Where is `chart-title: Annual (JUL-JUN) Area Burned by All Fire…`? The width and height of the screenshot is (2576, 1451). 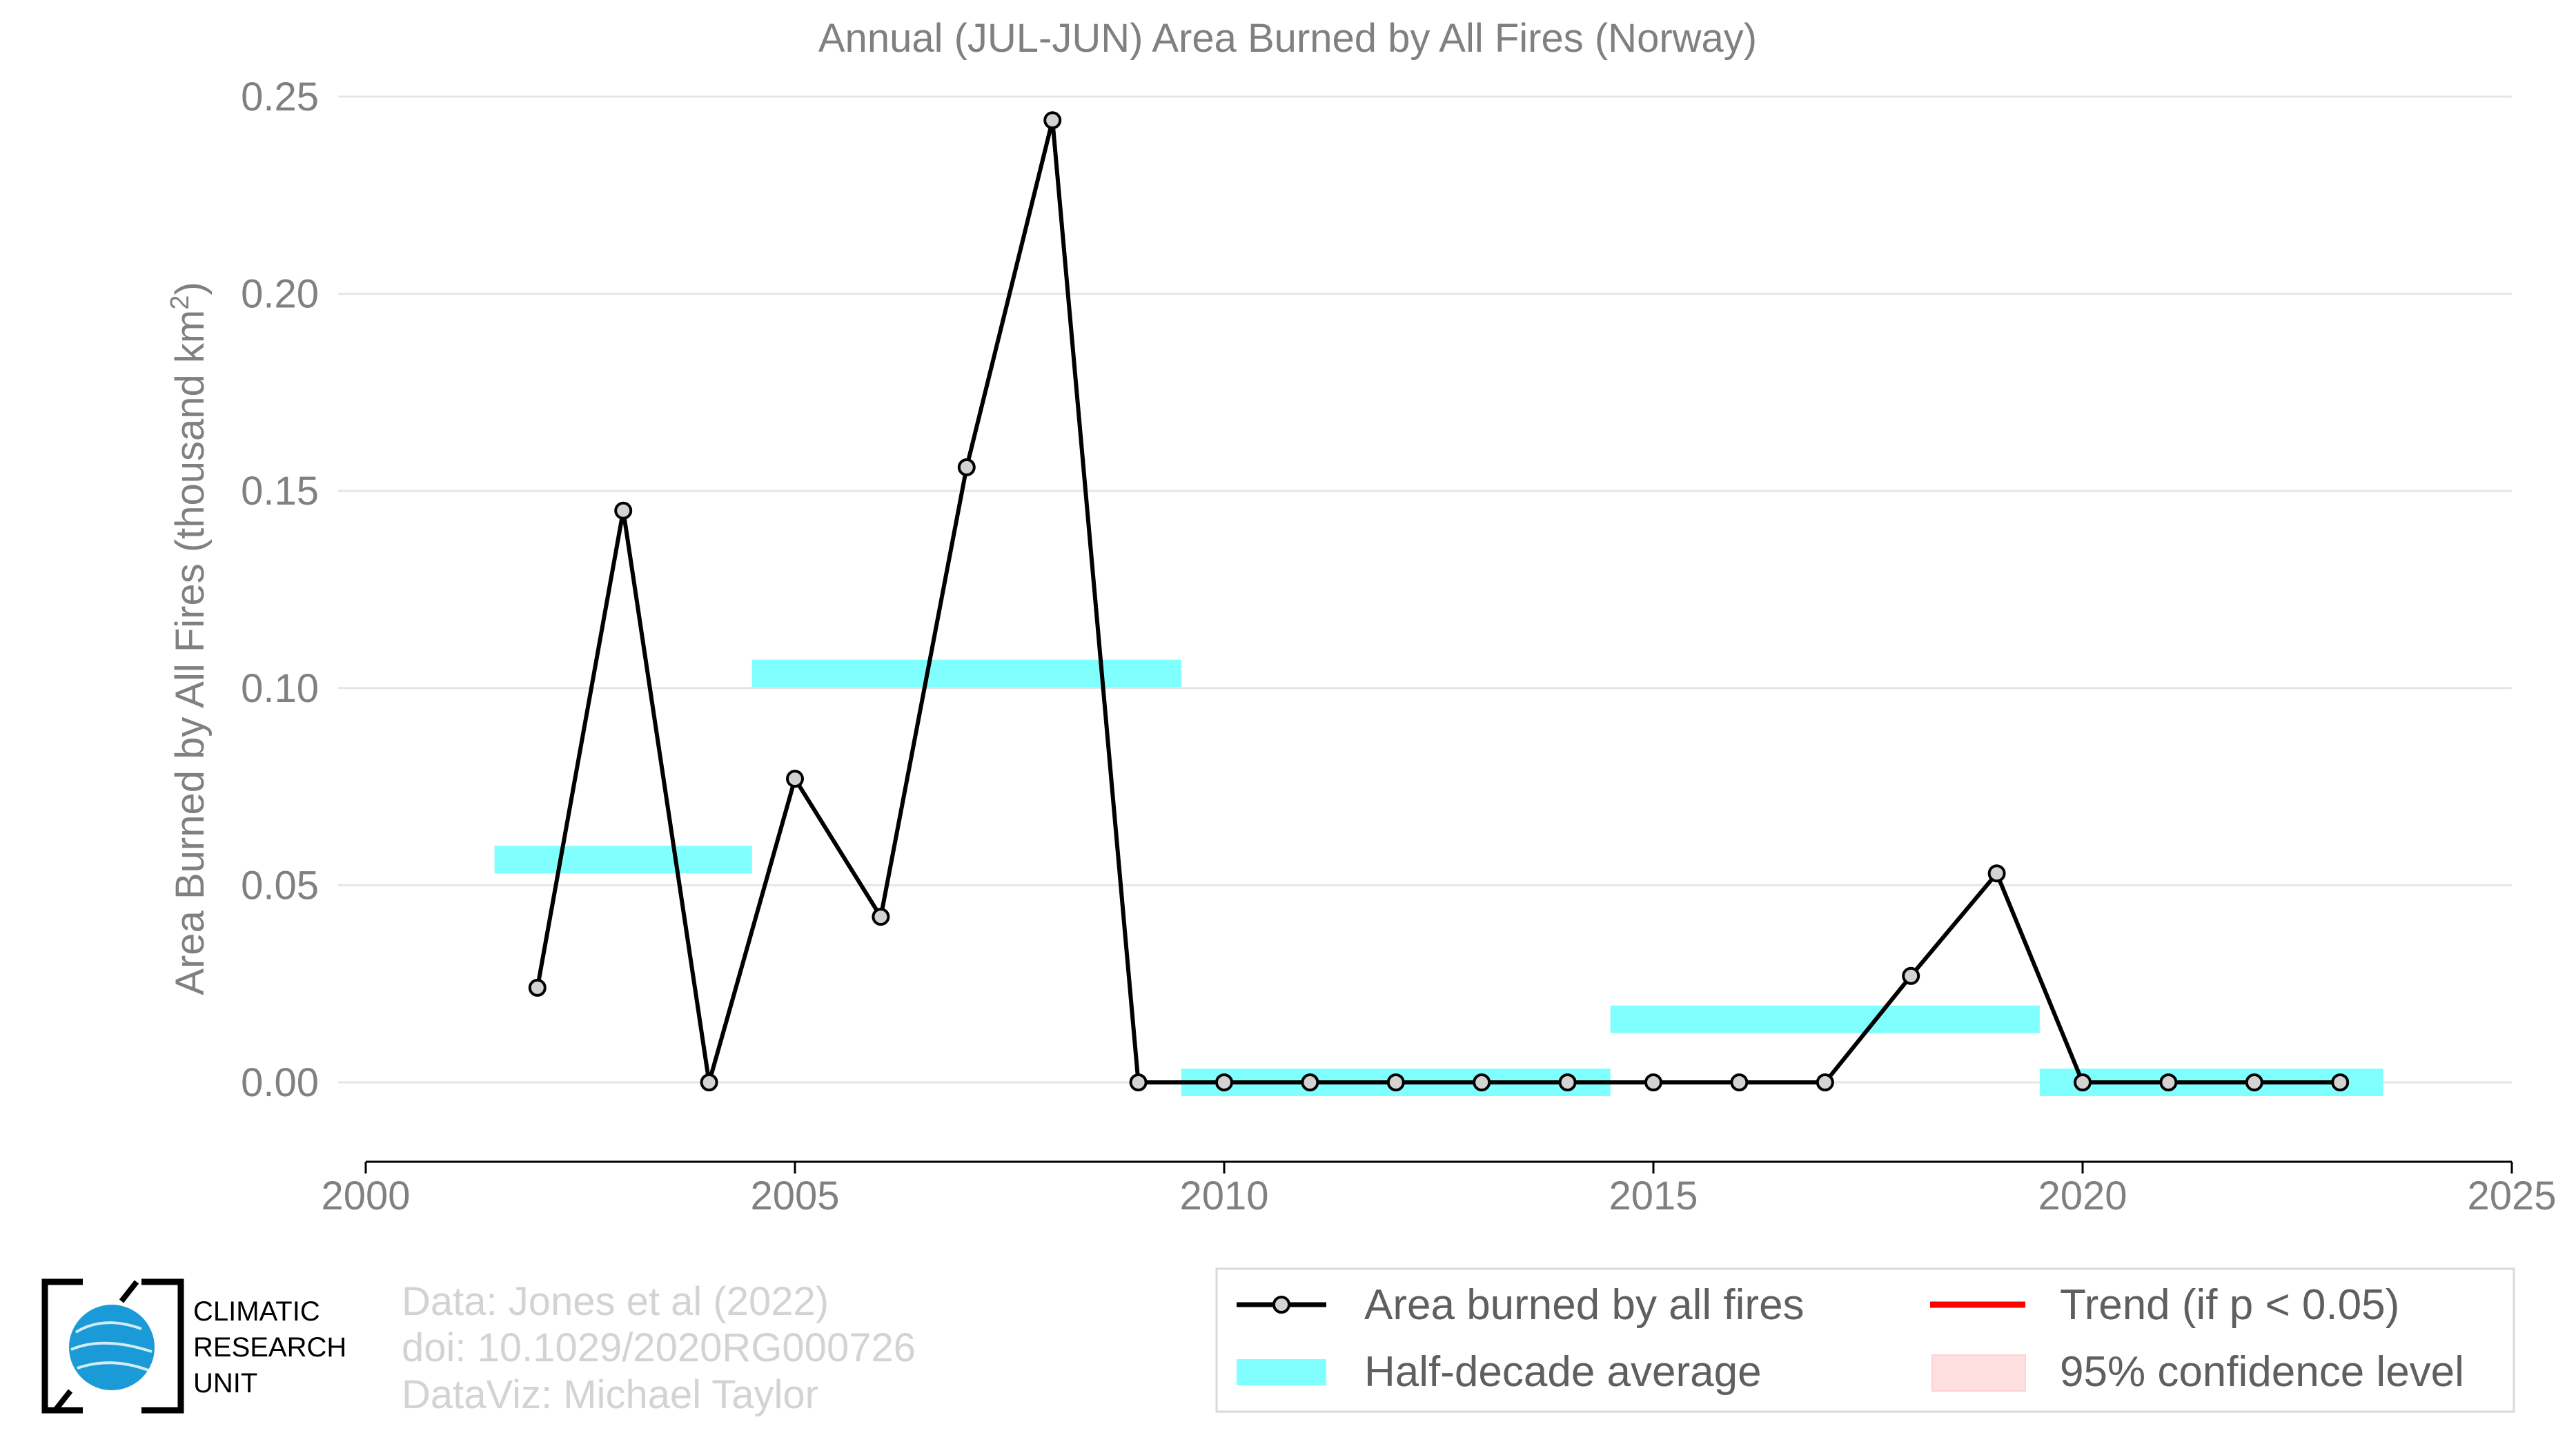
chart-title: Annual (JUL-JUN) Area Burned by All Fire… is located at coordinates (1287, 39).